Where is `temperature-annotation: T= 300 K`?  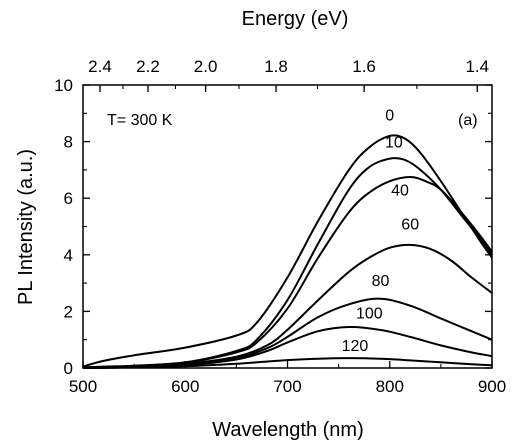
temperature-annotation: T= 300 K is located at coordinates (140, 120).